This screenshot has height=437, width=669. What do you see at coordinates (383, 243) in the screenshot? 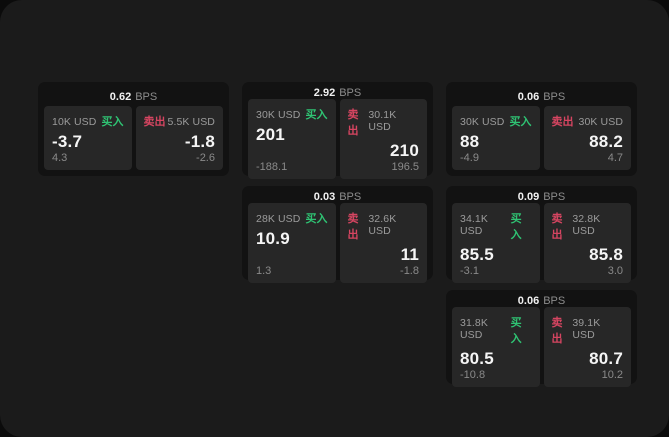
I see `sell-panel: 卖出 32.6K USD 11 -1.8` at bounding box center [383, 243].